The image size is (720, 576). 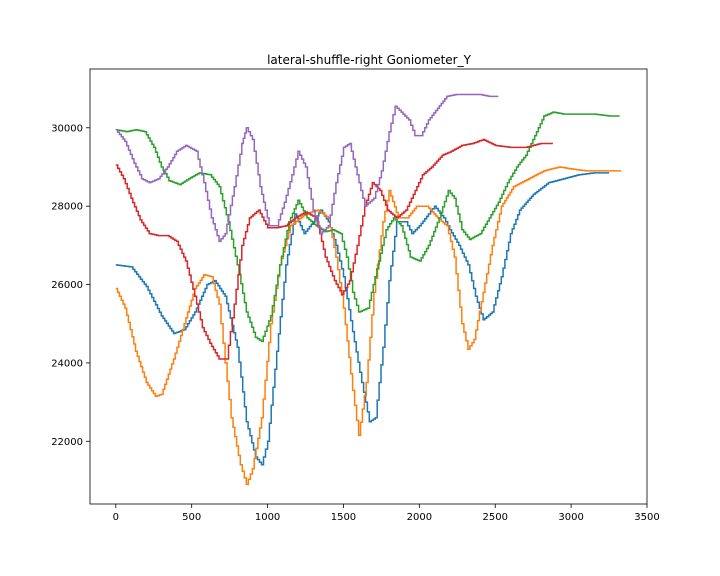 I want to click on x-tick-label: 3500, so click(x=646, y=517).